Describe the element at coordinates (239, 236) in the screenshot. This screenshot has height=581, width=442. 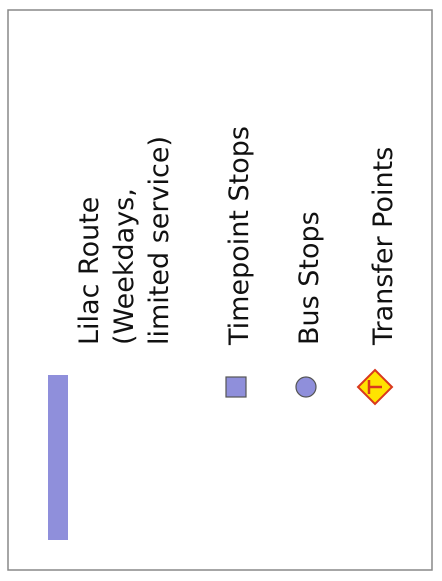
I see `legend-label: Timepoint Stops` at that location.